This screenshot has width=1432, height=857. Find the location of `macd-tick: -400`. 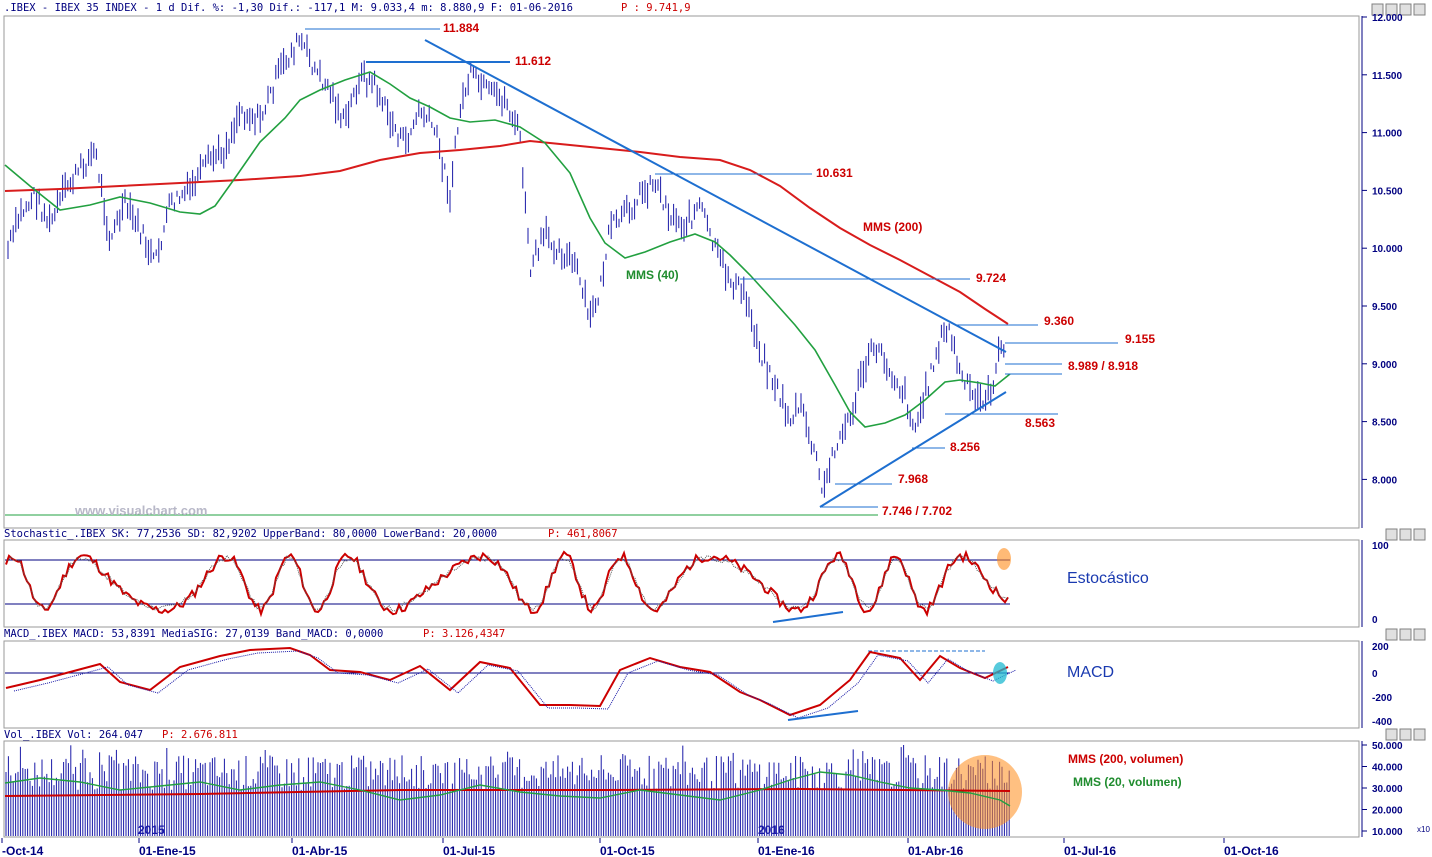

macd-tick: -400 is located at coordinates (1382, 722).